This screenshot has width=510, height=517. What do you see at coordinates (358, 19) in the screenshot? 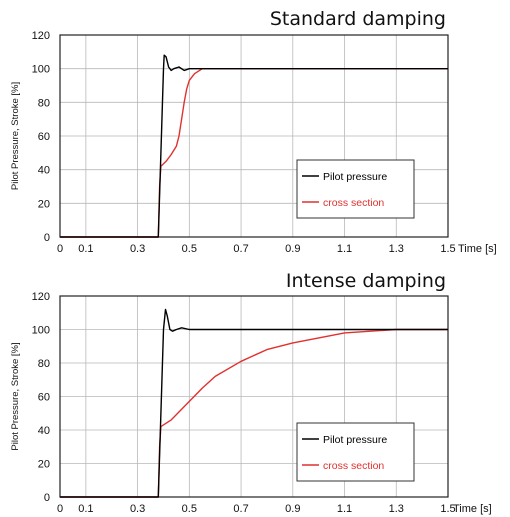
I see `chart-title: Standard damping` at bounding box center [358, 19].